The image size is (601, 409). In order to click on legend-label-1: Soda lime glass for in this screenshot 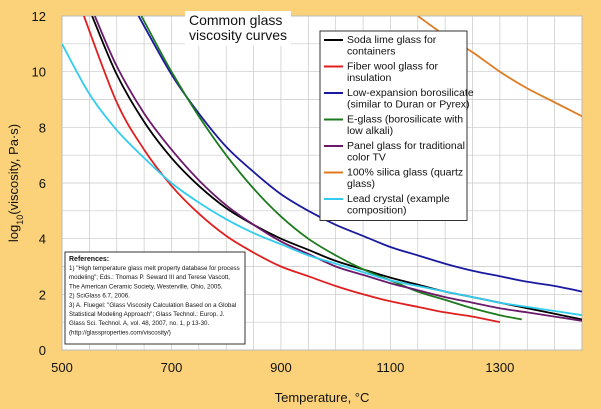, I will do `click(392, 40)`.